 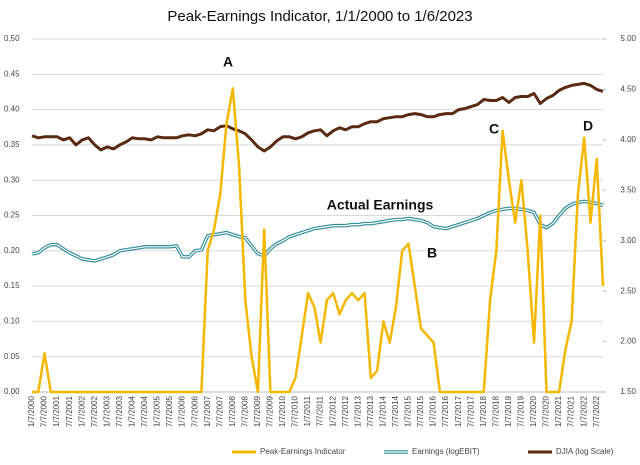 What do you see at coordinates (228, 62) in the screenshot?
I see `annotation: A` at bounding box center [228, 62].